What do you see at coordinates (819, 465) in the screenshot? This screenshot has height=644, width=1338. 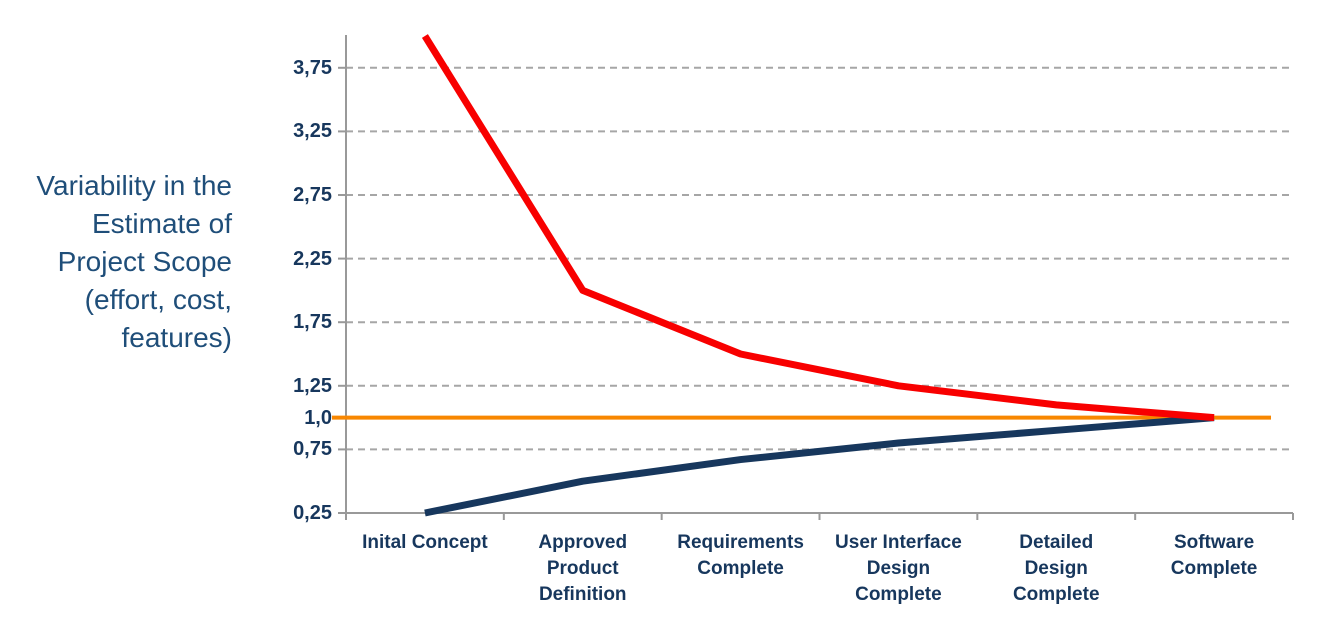 I see `lower-estimate-line` at bounding box center [819, 465].